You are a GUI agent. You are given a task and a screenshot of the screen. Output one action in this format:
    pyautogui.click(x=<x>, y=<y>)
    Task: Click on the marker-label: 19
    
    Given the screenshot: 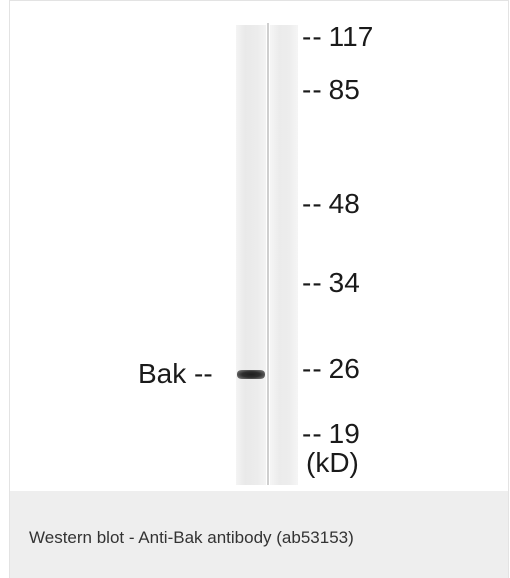 What is the action you would take?
    pyautogui.click(x=344, y=433)
    